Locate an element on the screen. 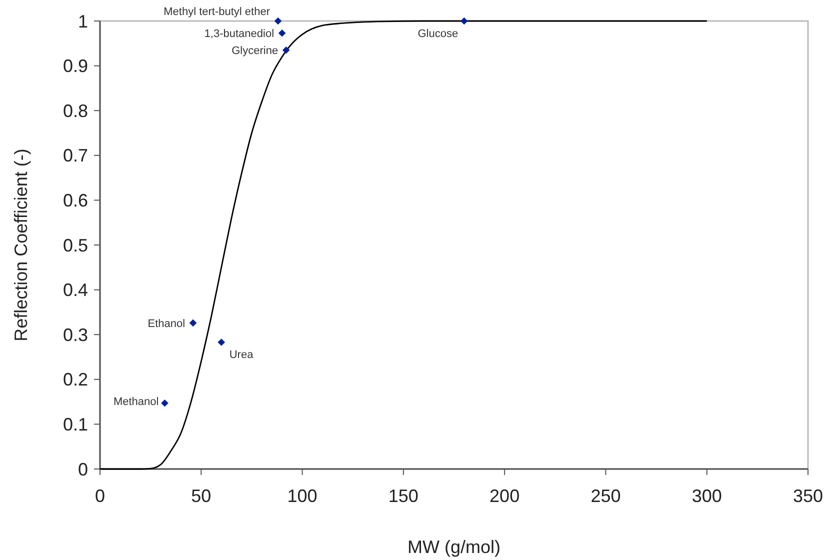 The image size is (824, 560). annotation: Urea is located at coordinates (241, 355).